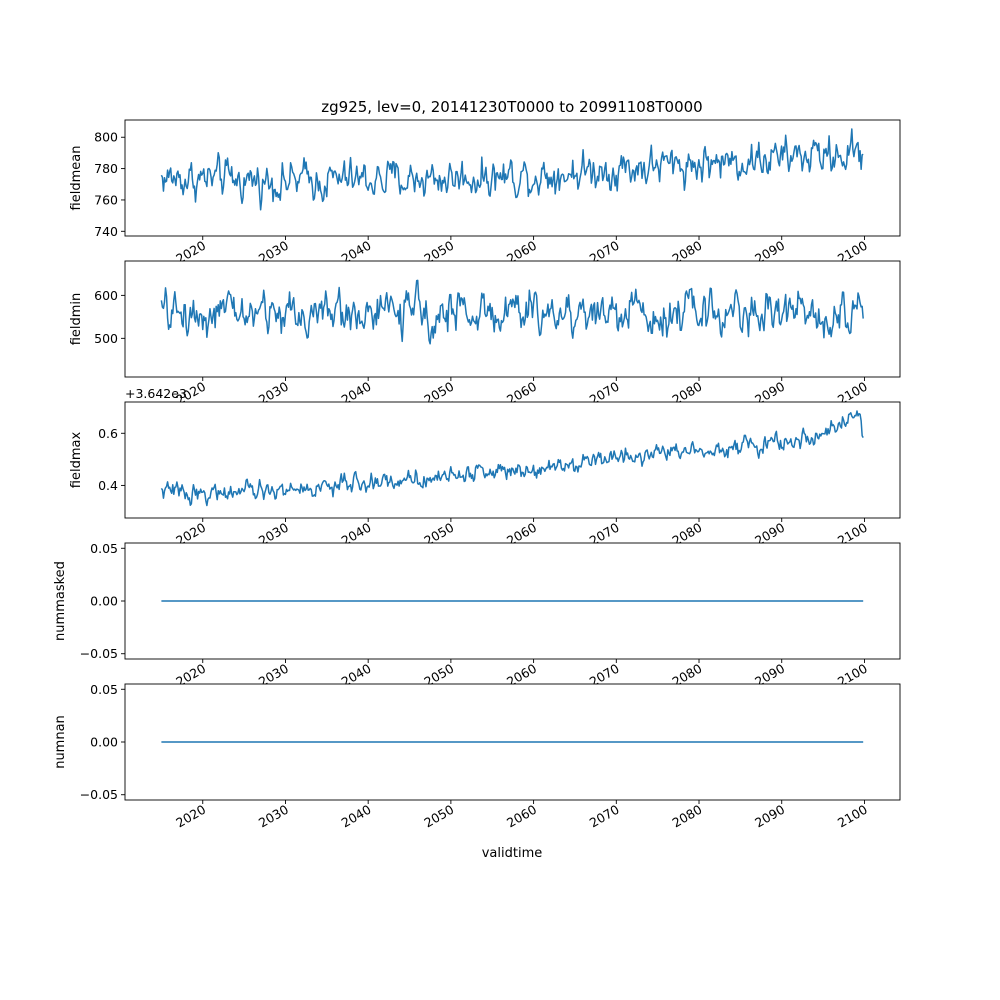  I want to click on y-tick-label: 500, so click(106, 338).